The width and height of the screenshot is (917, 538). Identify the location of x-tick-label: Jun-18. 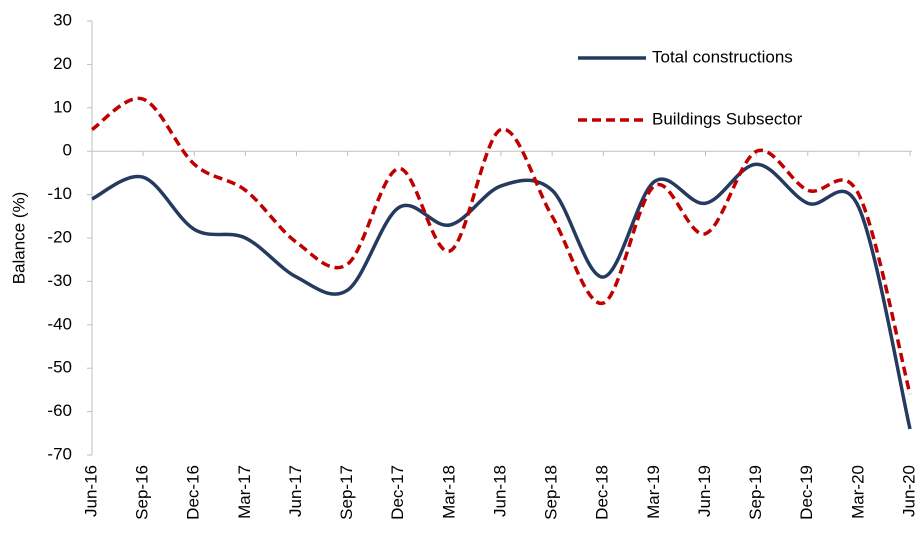
(499, 491).